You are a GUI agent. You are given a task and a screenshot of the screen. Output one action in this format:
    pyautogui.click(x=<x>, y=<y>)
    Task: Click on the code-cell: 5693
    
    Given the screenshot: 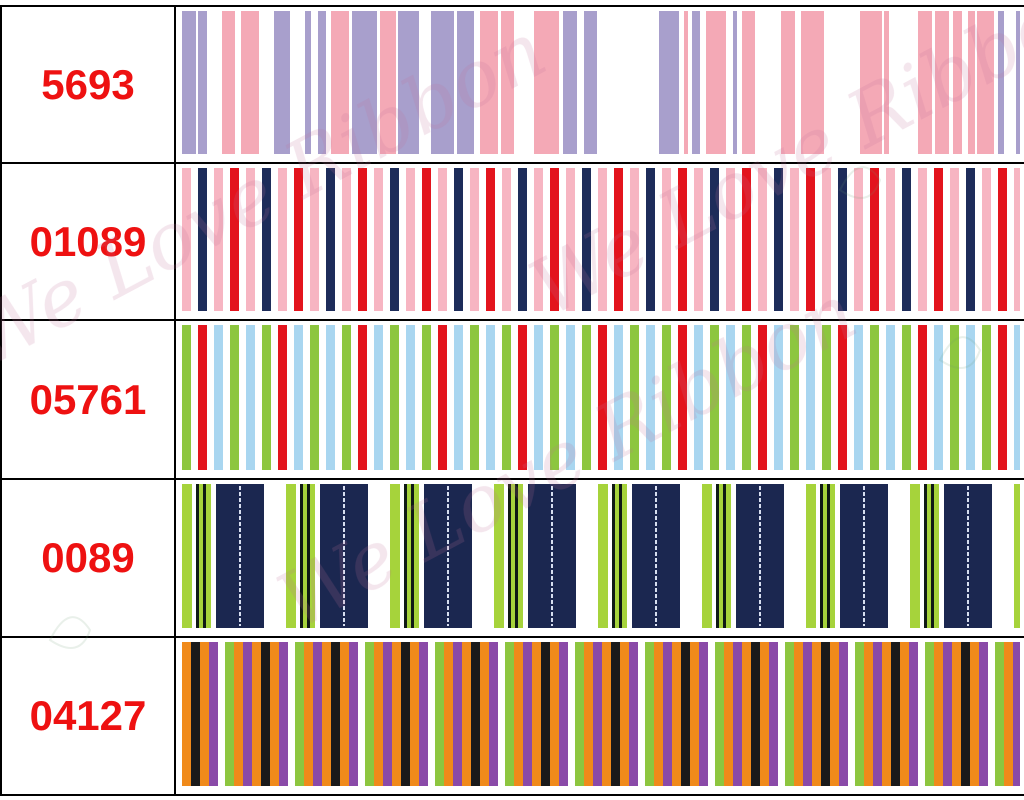 What is the action you would take?
    pyautogui.click(x=88, y=84)
    